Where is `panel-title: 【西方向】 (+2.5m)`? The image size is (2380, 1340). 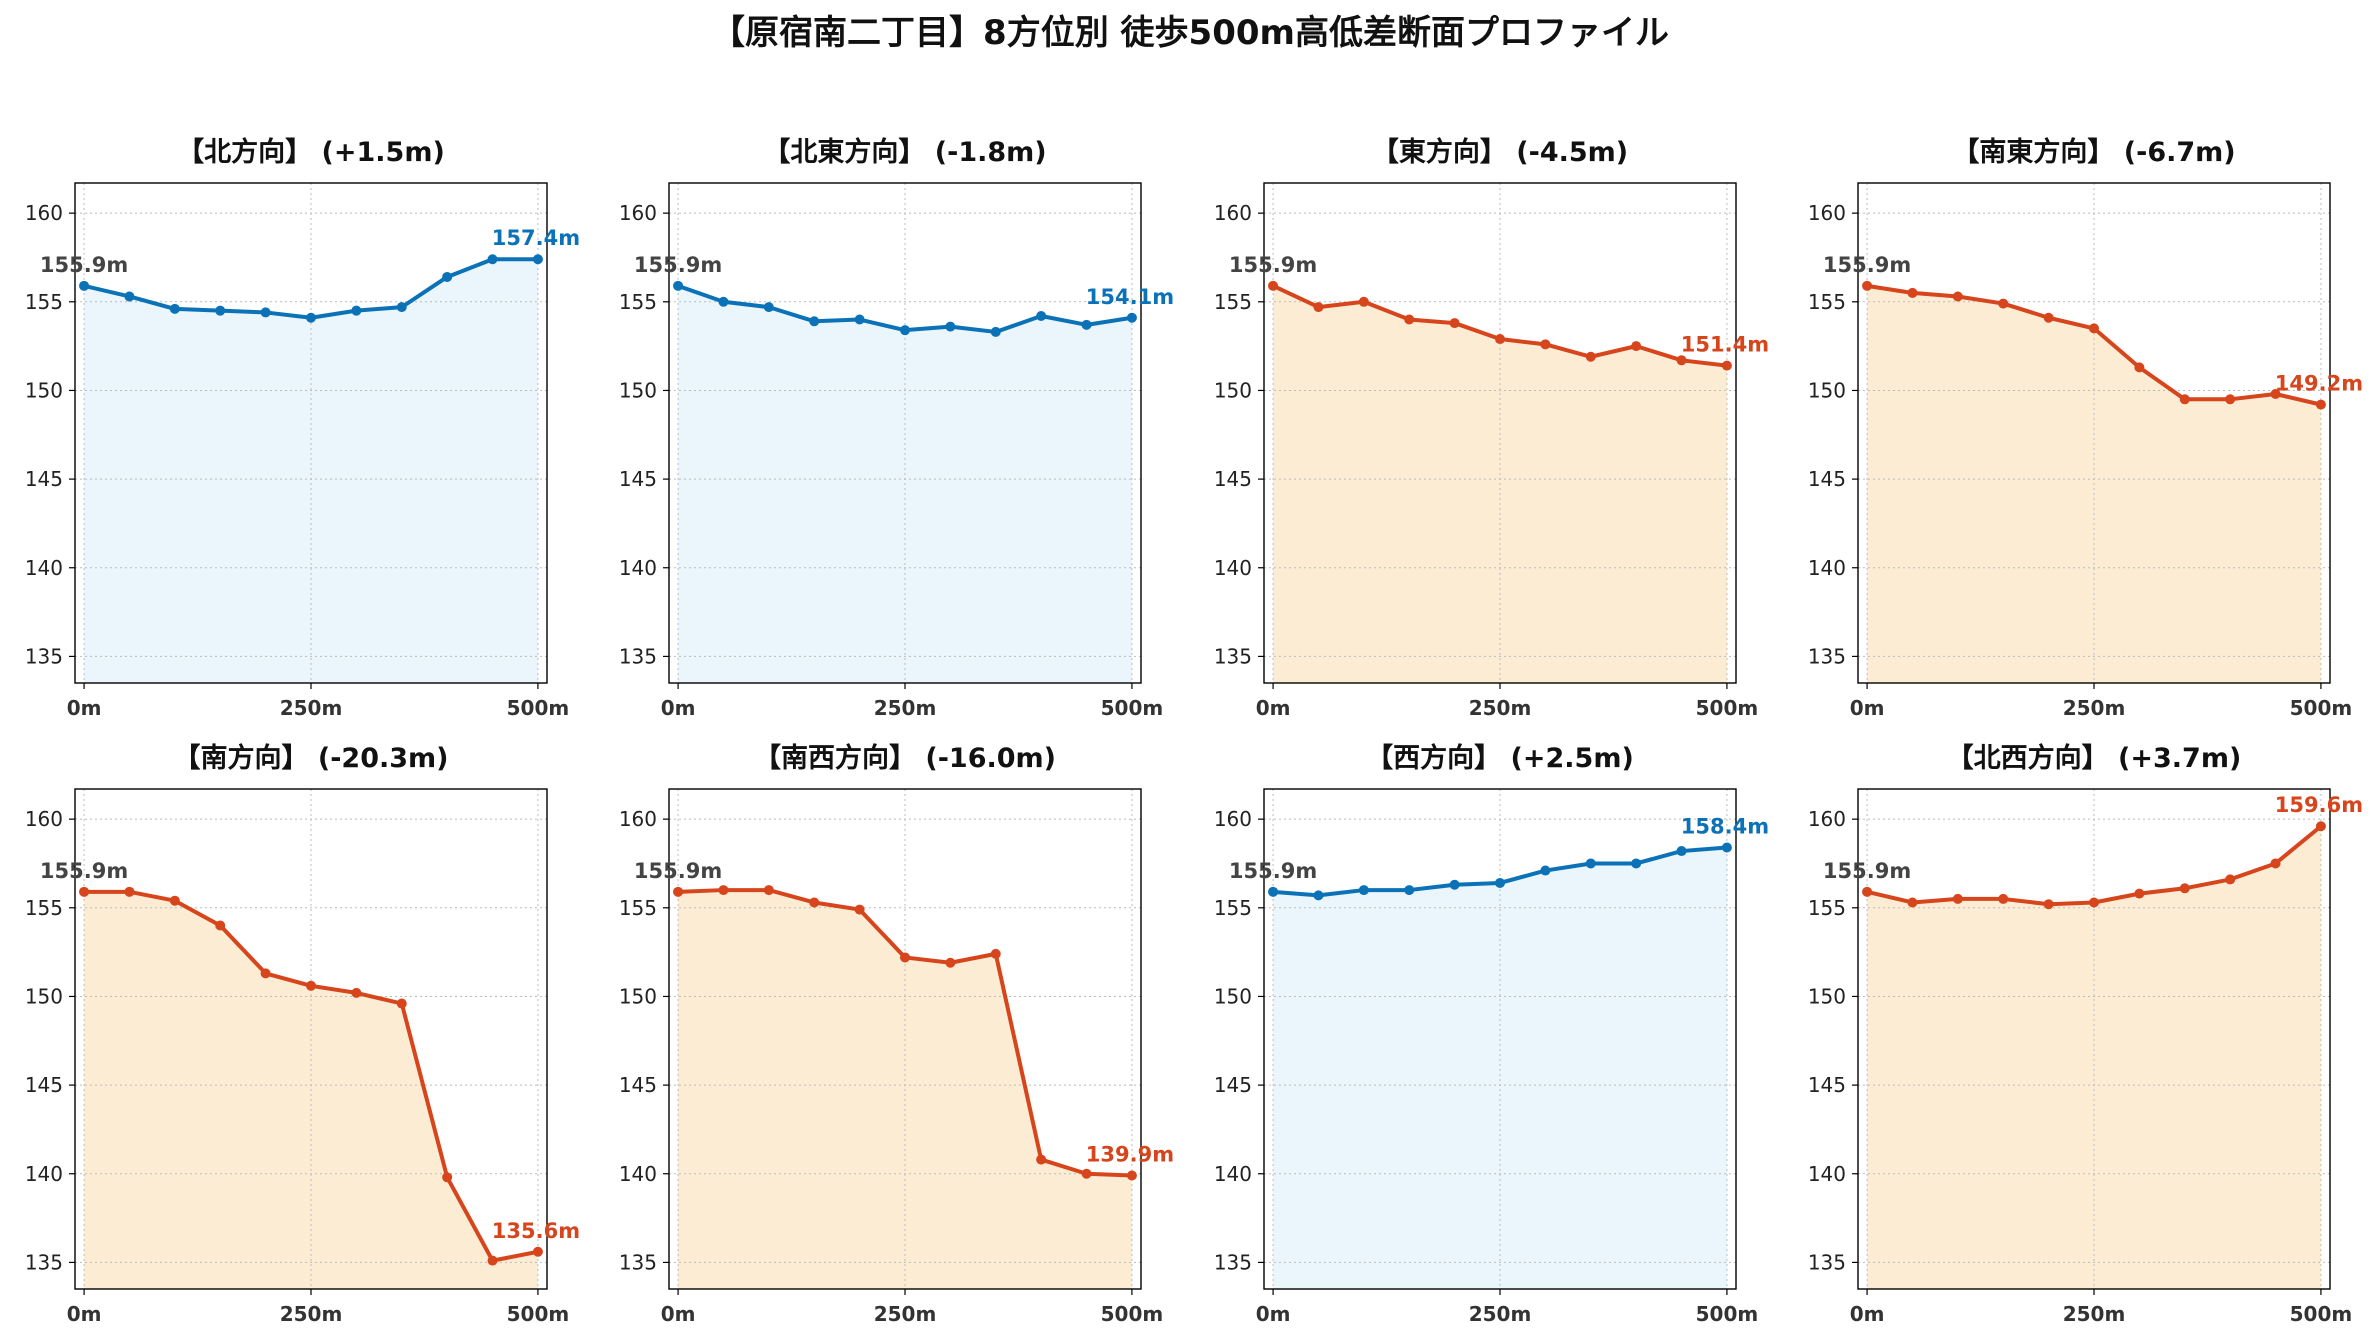
panel-title: 【西方向】 (+2.5m) is located at coordinates (1500, 758).